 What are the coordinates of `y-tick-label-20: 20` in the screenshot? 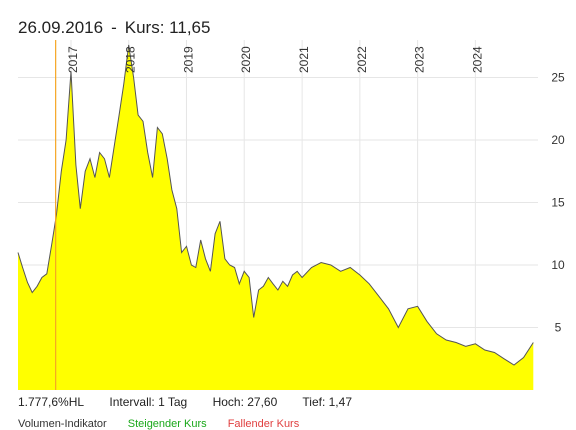 It's located at (558, 140).